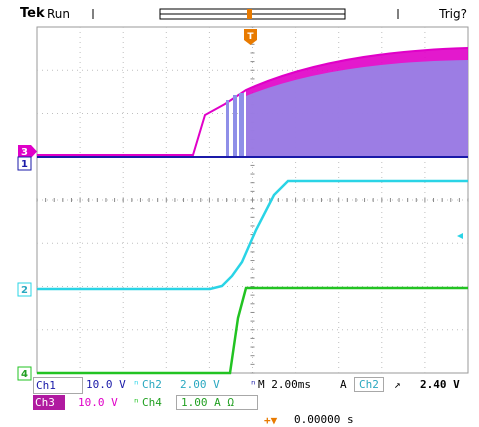 This screenshot has height=427, width=479. I want to click on ch4-ground-marker: 4, so click(24, 373).